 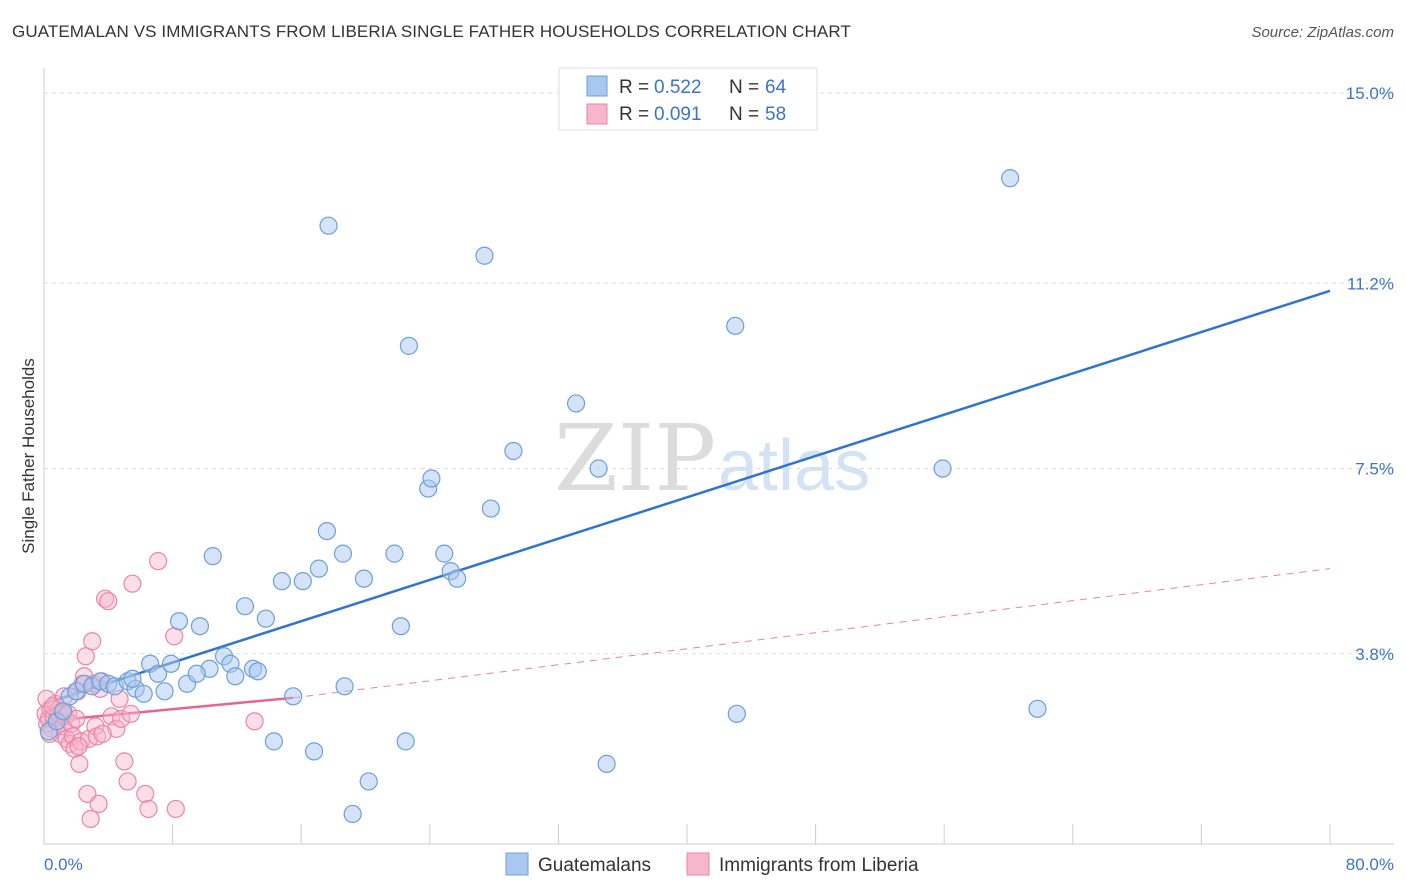 What do you see at coordinates (1370, 283) in the screenshot?
I see `y-tick-label: 11.2%` at bounding box center [1370, 283].